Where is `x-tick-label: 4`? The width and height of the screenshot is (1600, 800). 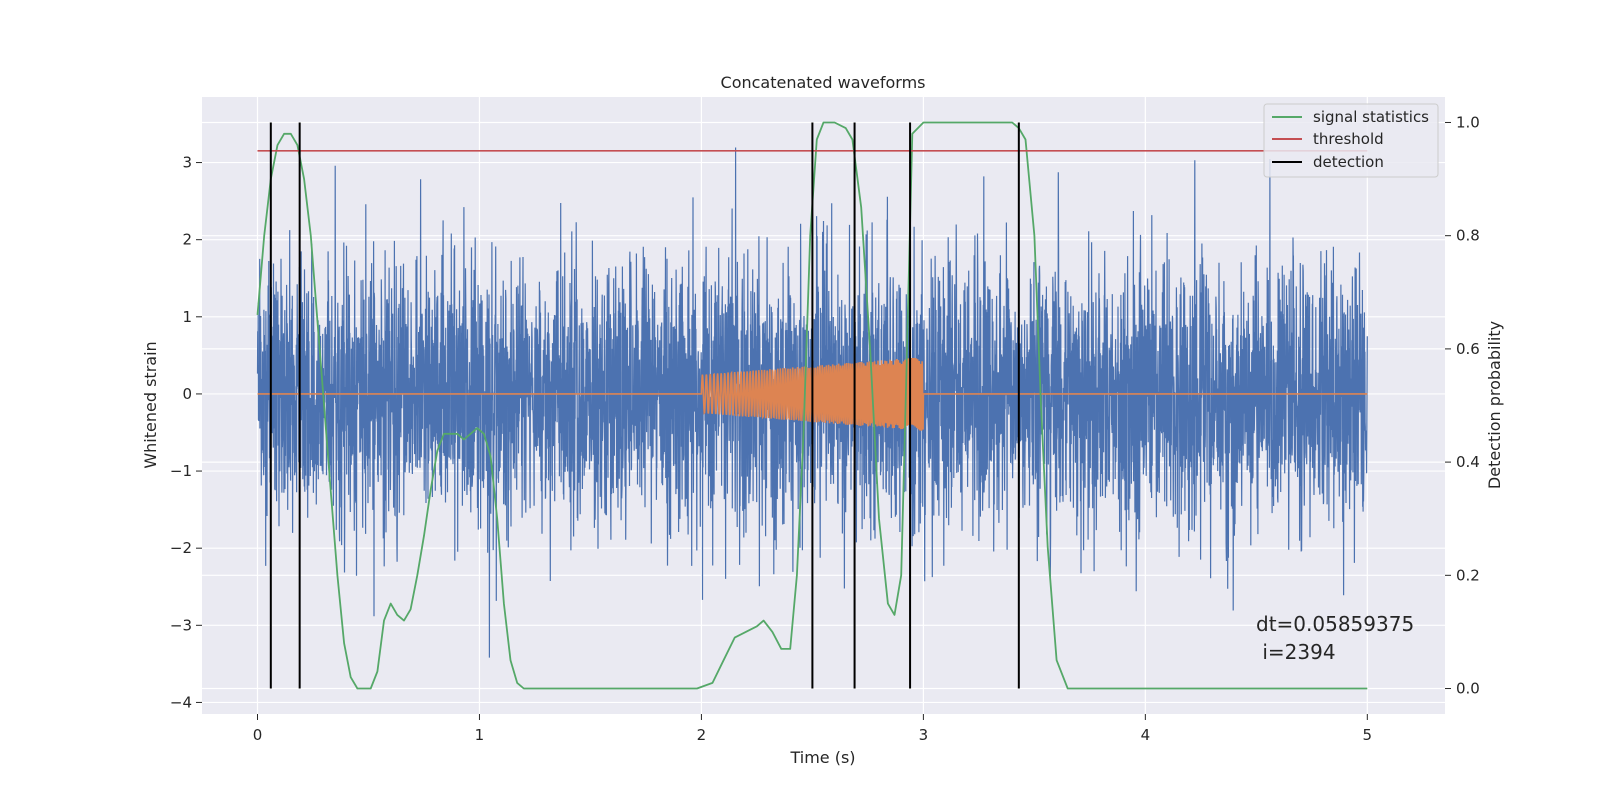 x-tick-label: 4 is located at coordinates (1146, 735).